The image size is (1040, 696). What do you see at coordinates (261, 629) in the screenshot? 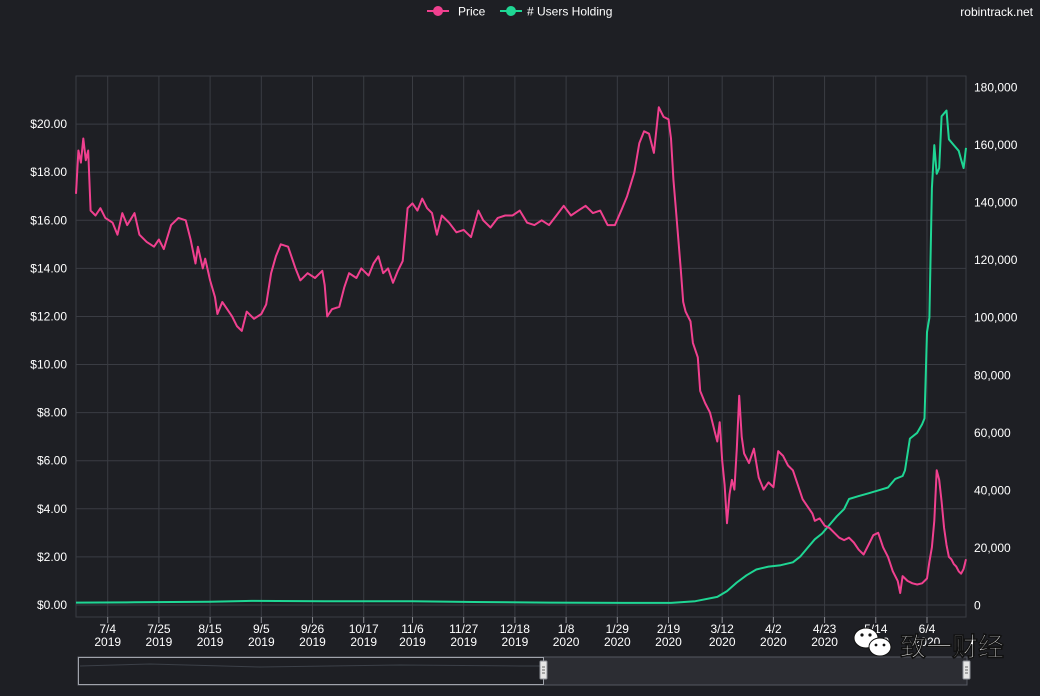
I see `x-tick-label: 9/5` at bounding box center [261, 629].